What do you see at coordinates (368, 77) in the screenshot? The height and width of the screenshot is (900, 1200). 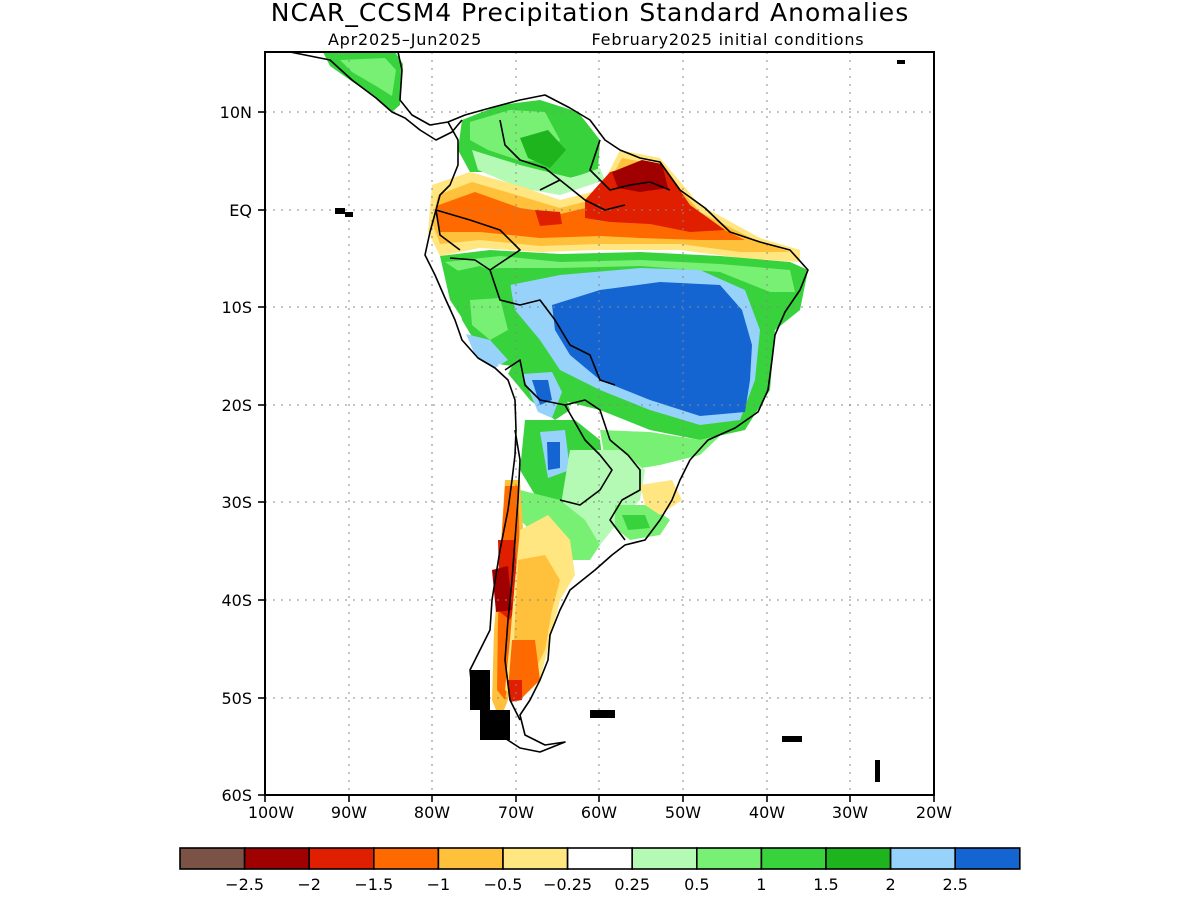 I see `anomaly-central-america-light` at bounding box center [368, 77].